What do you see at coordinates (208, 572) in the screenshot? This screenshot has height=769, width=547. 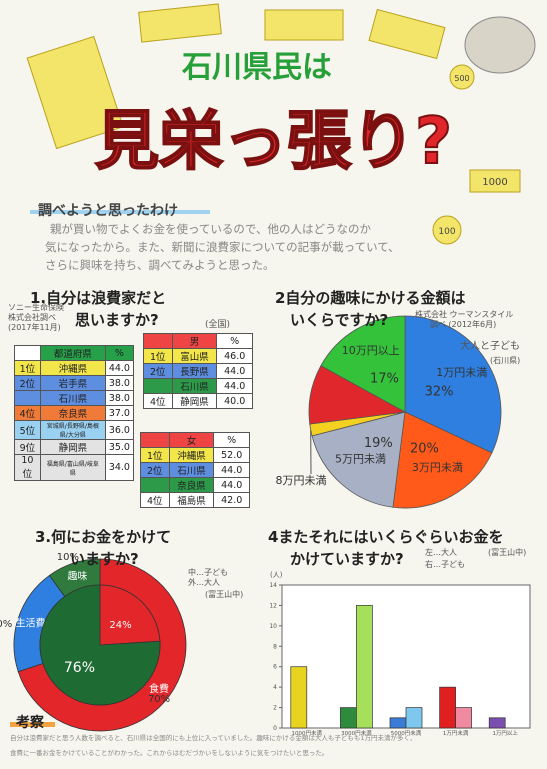 I see `note: 中…子ども` at bounding box center [208, 572].